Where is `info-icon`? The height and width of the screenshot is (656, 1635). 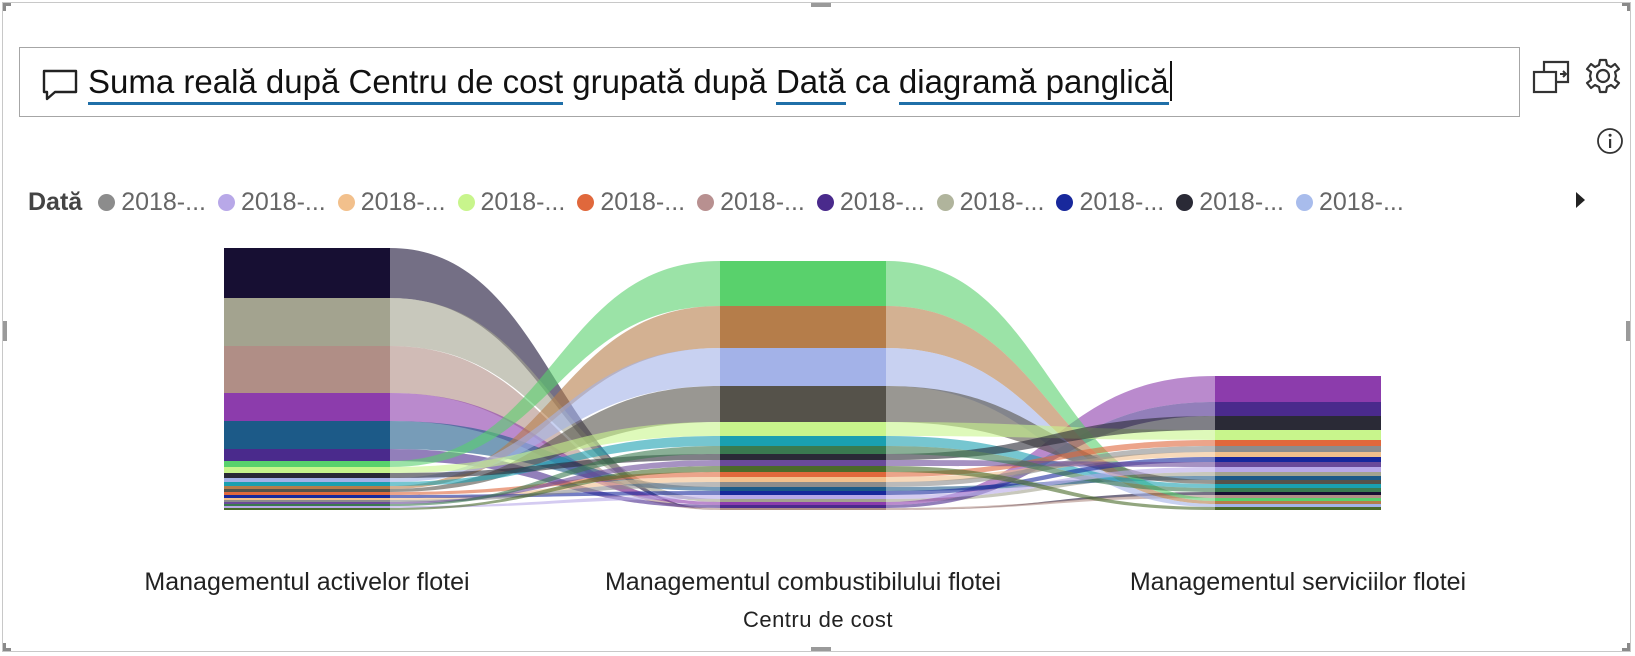
info-icon is located at coordinates (1610, 141).